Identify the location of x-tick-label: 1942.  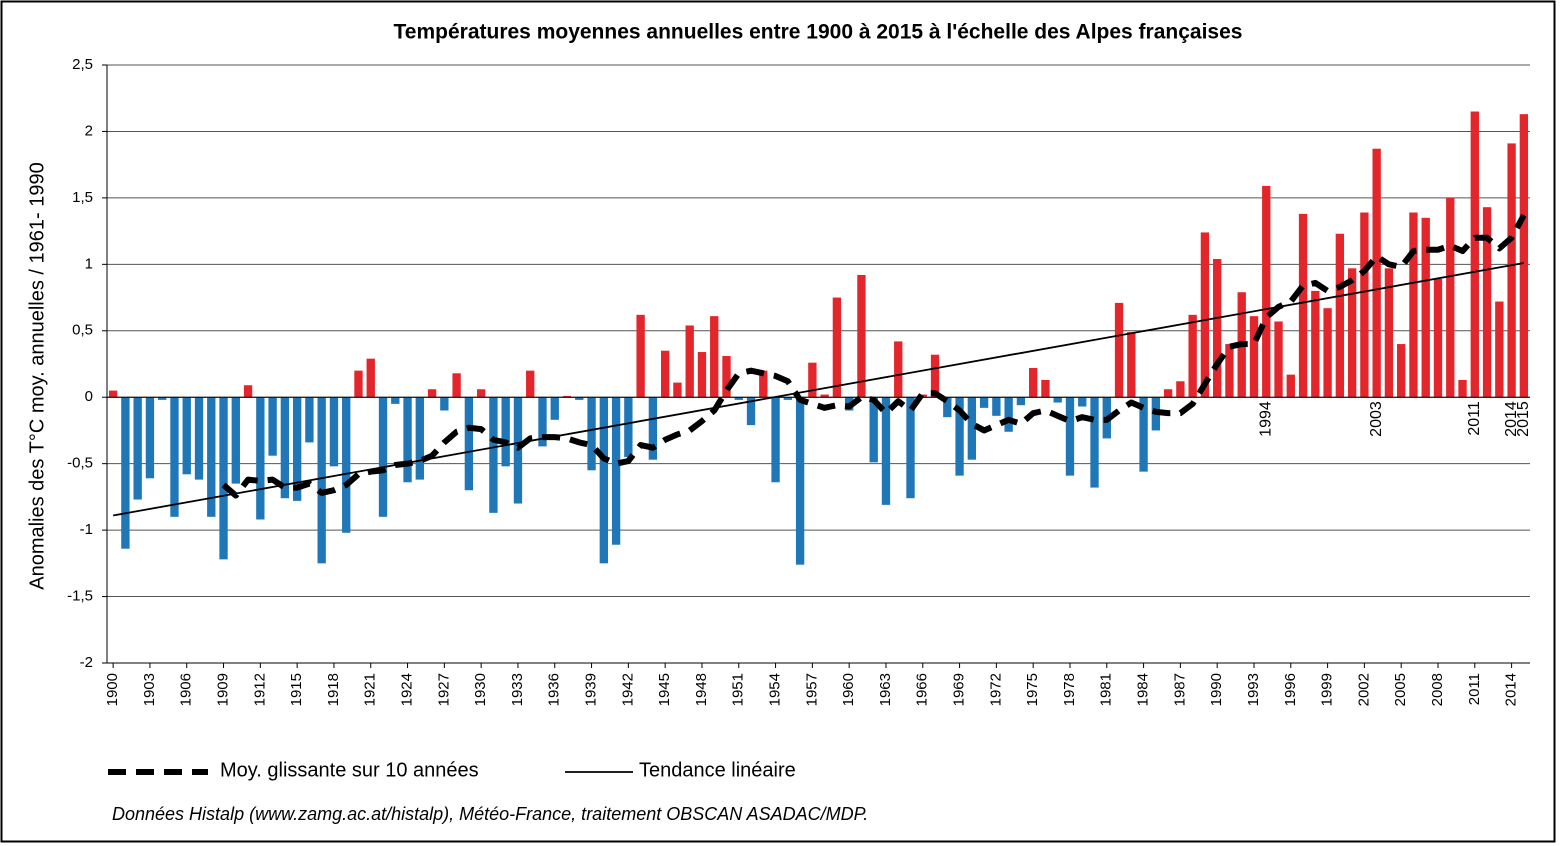
(627, 689).